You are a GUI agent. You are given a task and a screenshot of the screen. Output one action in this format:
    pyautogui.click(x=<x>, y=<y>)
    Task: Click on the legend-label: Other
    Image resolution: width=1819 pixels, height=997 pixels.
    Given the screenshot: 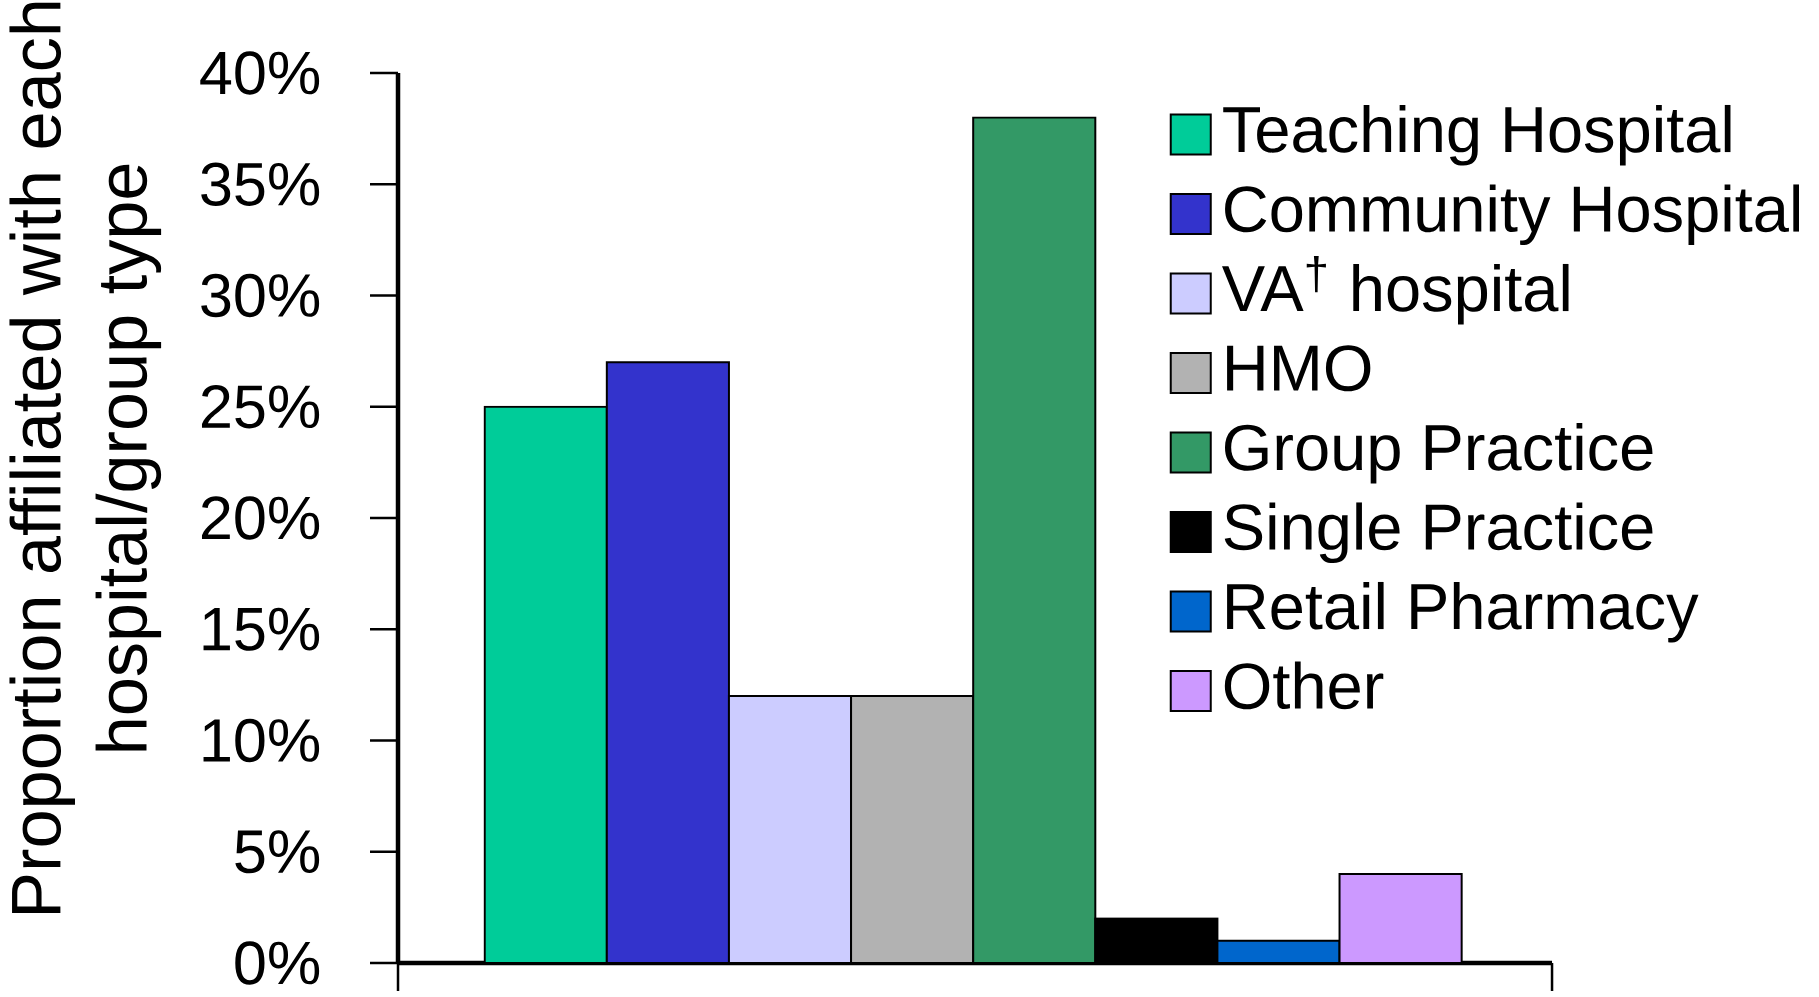 What is the action you would take?
    pyautogui.click(x=1304, y=685)
    